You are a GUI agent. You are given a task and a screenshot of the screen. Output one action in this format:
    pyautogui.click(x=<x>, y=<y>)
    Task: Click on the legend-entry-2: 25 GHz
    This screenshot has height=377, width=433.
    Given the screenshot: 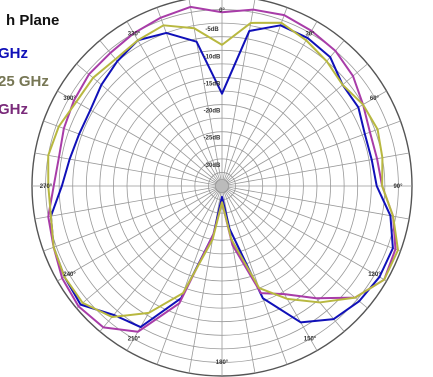 What is the action you would take?
    pyautogui.click(x=24, y=81)
    